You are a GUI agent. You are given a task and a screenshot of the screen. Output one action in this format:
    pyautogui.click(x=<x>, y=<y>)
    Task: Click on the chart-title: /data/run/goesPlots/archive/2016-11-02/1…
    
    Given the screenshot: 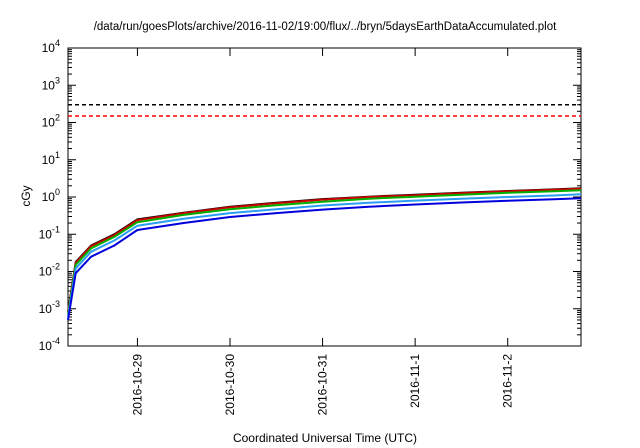 What is the action you would take?
    pyautogui.click(x=325, y=27)
    